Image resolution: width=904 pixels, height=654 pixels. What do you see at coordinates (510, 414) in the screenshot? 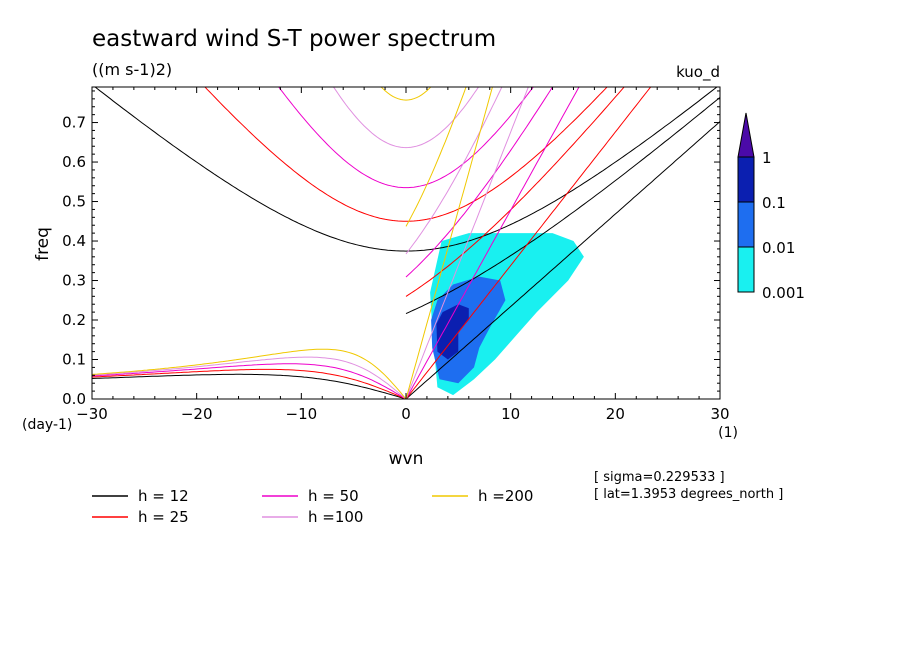
I see `x-tick-label: 10` at bounding box center [510, 414].